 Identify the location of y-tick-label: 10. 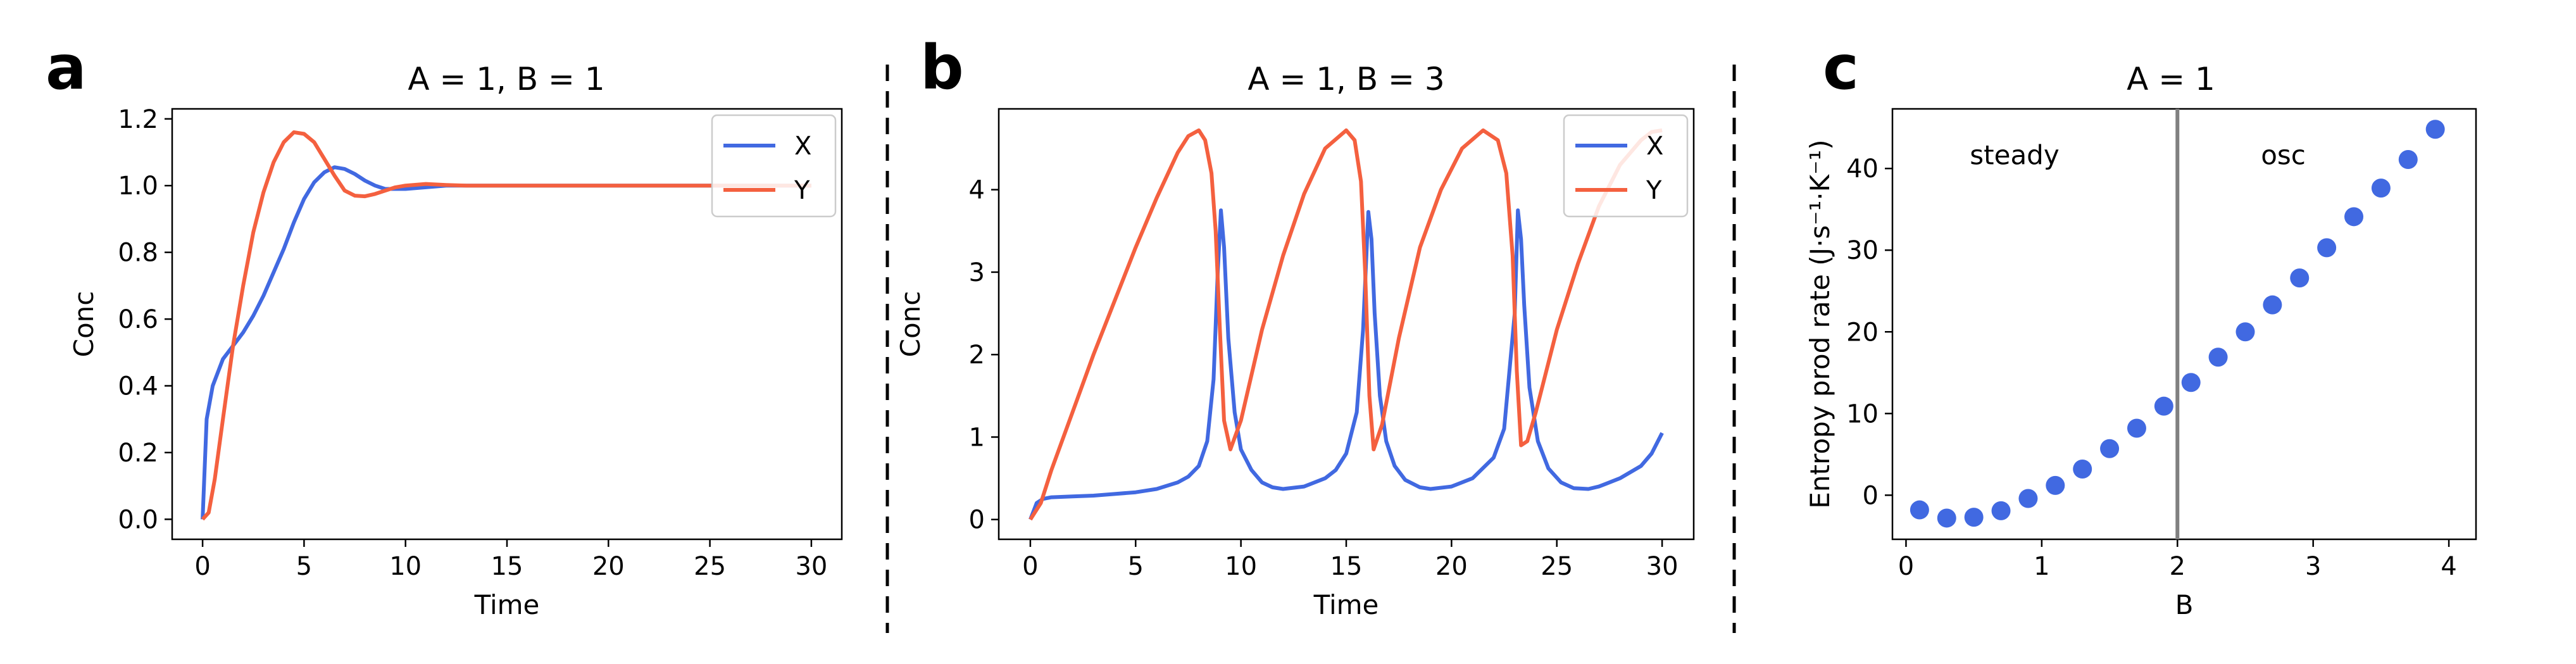
(1862, 414).